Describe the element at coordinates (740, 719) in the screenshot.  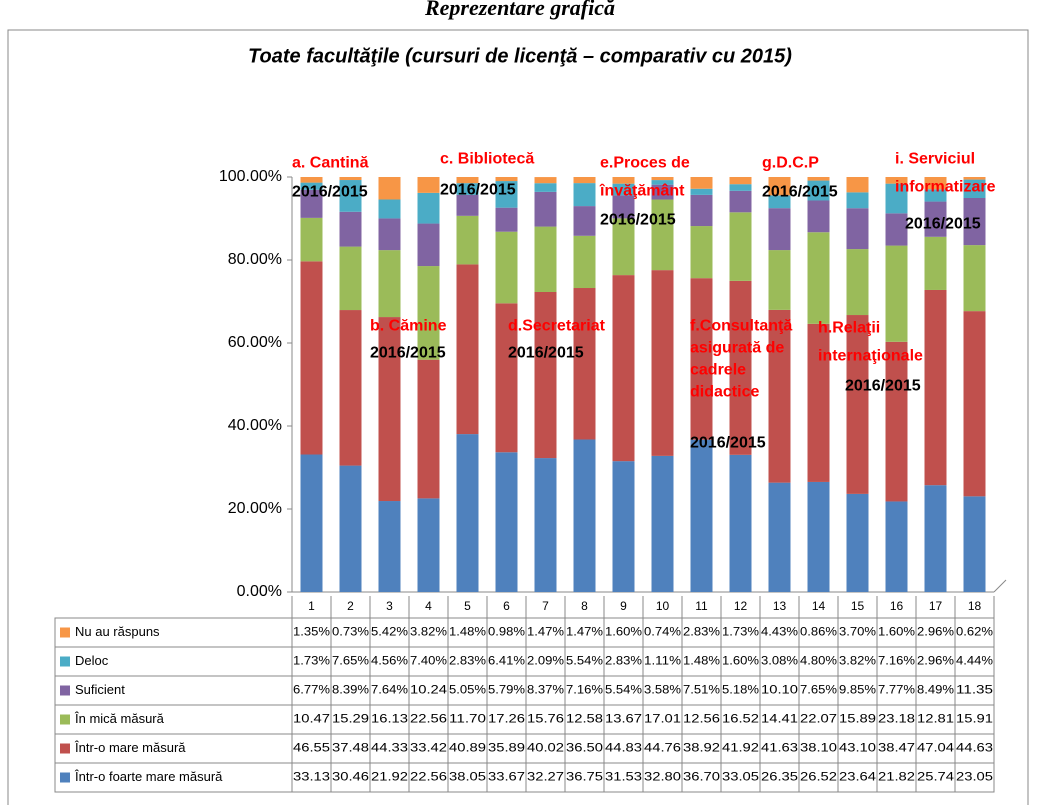
I see `table-cell: 16.52` at that location.